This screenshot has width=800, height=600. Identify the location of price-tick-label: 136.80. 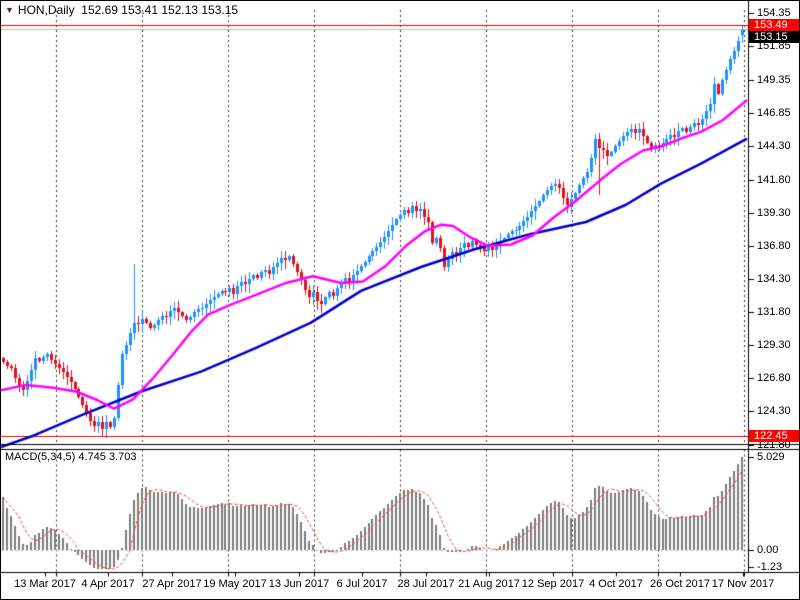
(774, 245).